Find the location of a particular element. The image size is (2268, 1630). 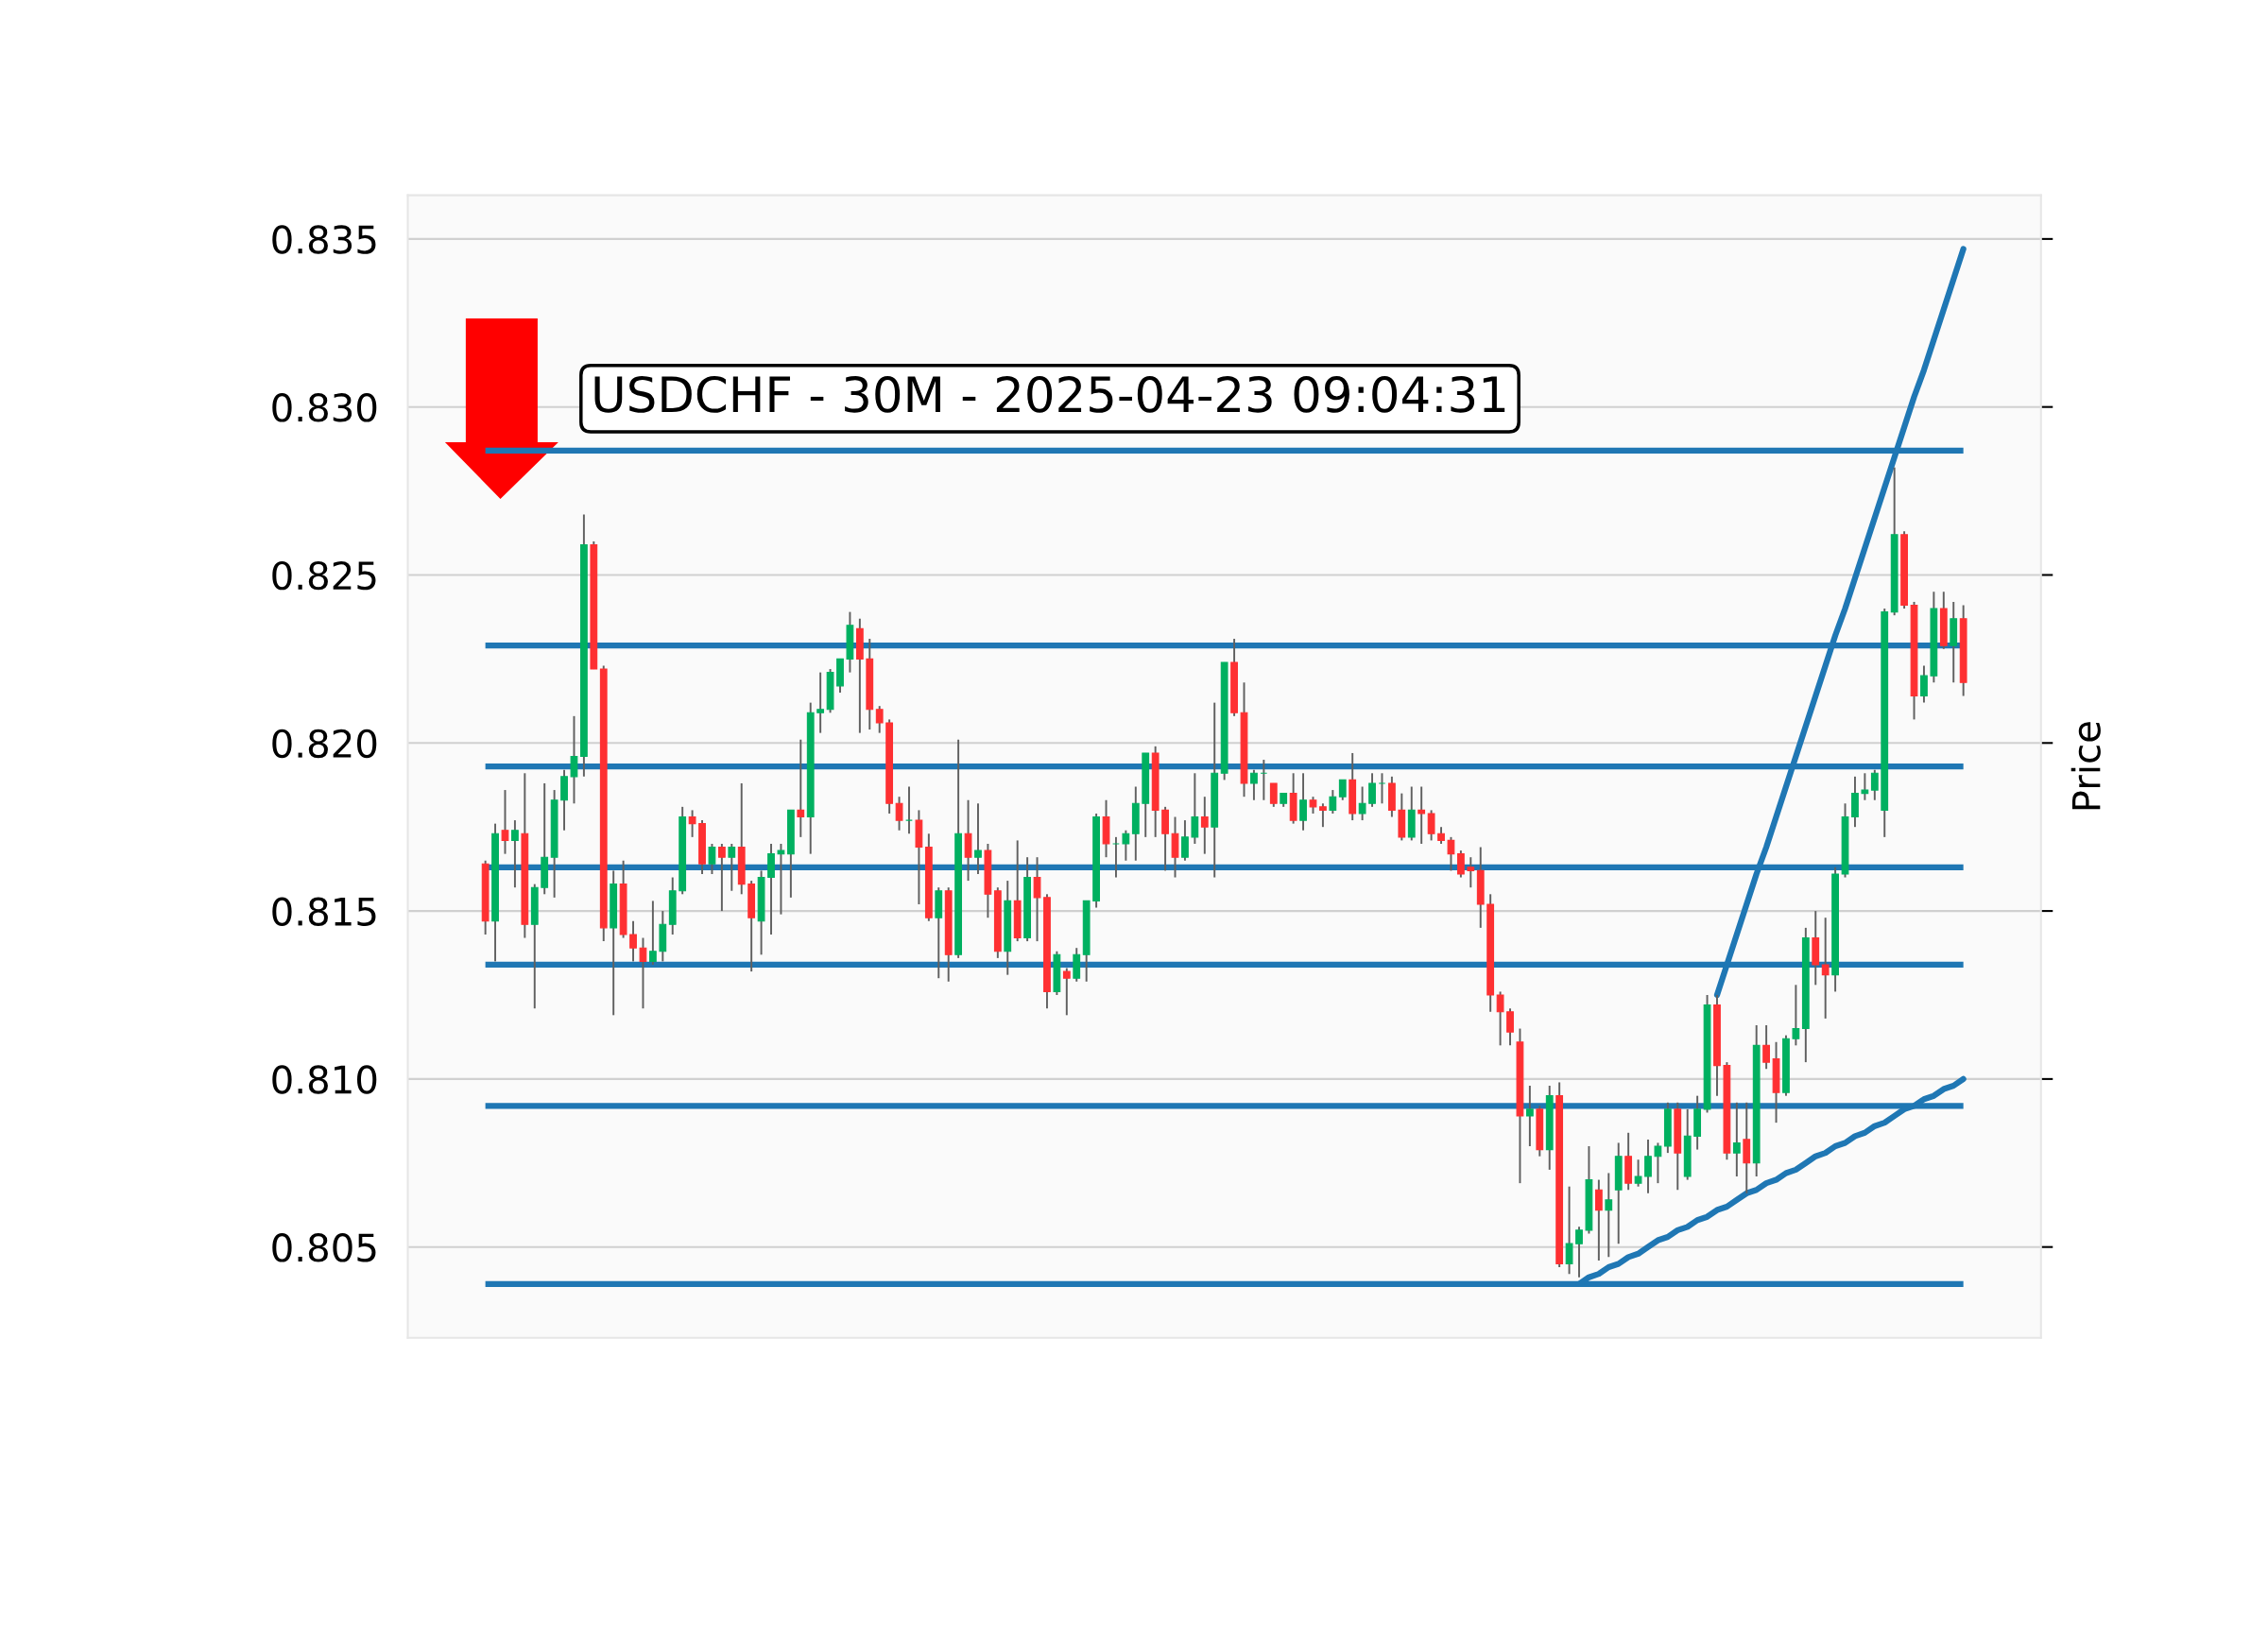

y-tick-label: 0.810 is located at coordinates (324, 1079).